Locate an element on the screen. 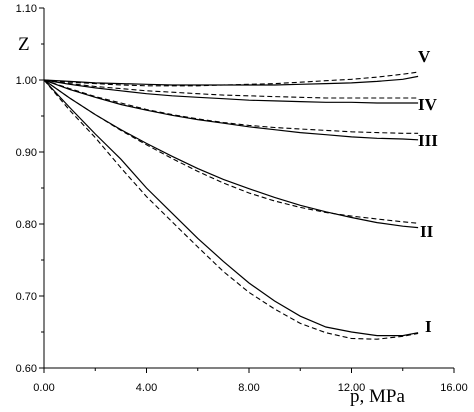 Image resolution: width=474 pixels, height=412 pixels. series-label-iii: III is located at coordinates (428, 140).